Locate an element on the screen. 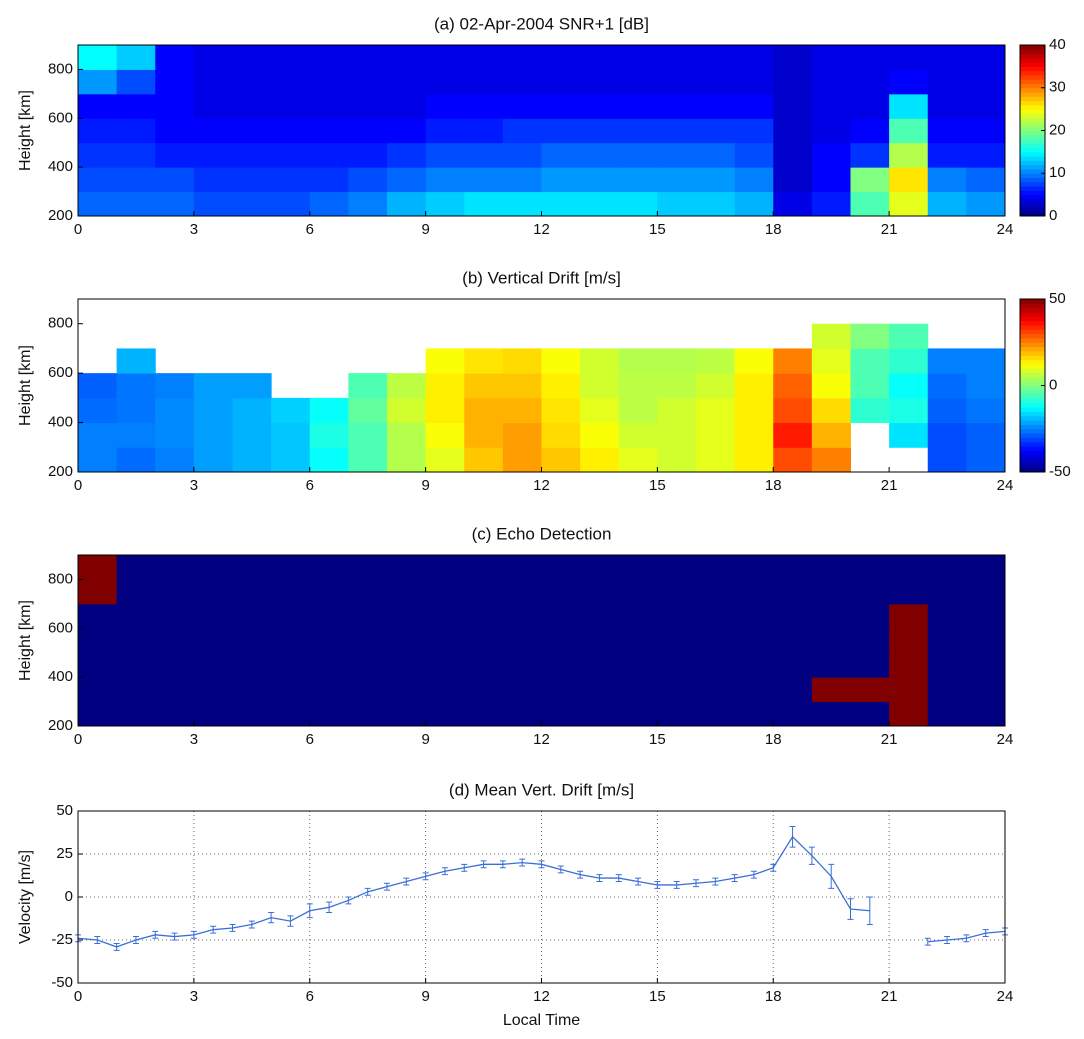 This screenshot has width=1084, height=1039. y-tick-label: 600 is located at coordinates (60, 372).